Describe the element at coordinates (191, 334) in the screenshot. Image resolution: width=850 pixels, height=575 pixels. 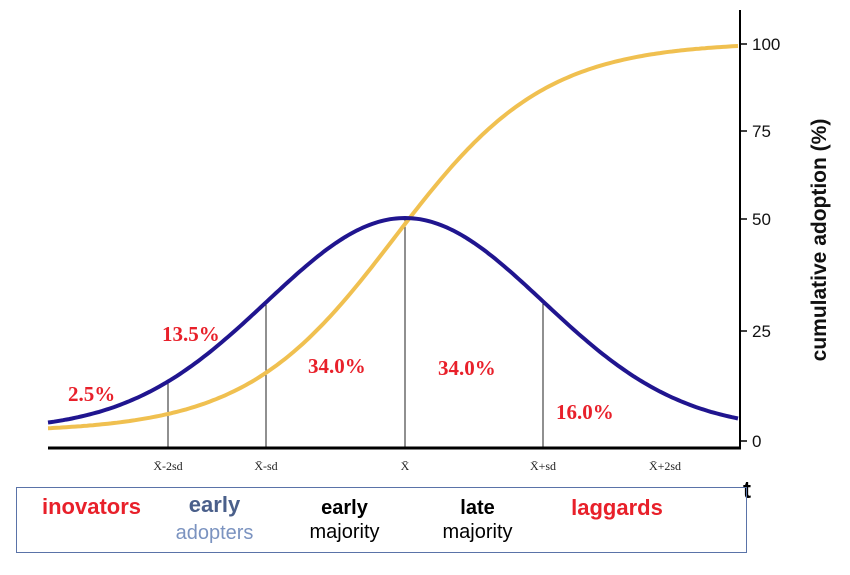
I see `pct-label-early-adopters: 13.5%` at that location.